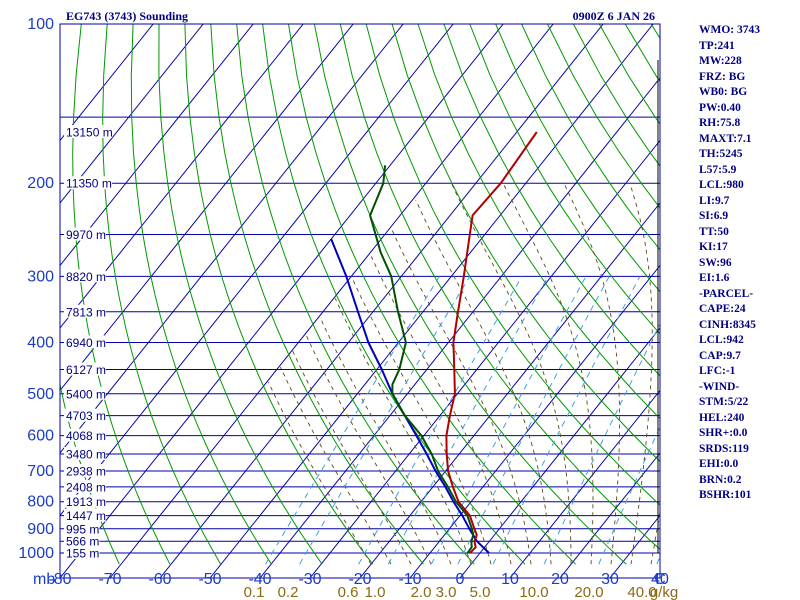 The image size is (800, 600). What do you see at coordinates (717, 371) in the screenshot?
I see `stability-index-item: LFC:-1` at bounding box center [717, 371].